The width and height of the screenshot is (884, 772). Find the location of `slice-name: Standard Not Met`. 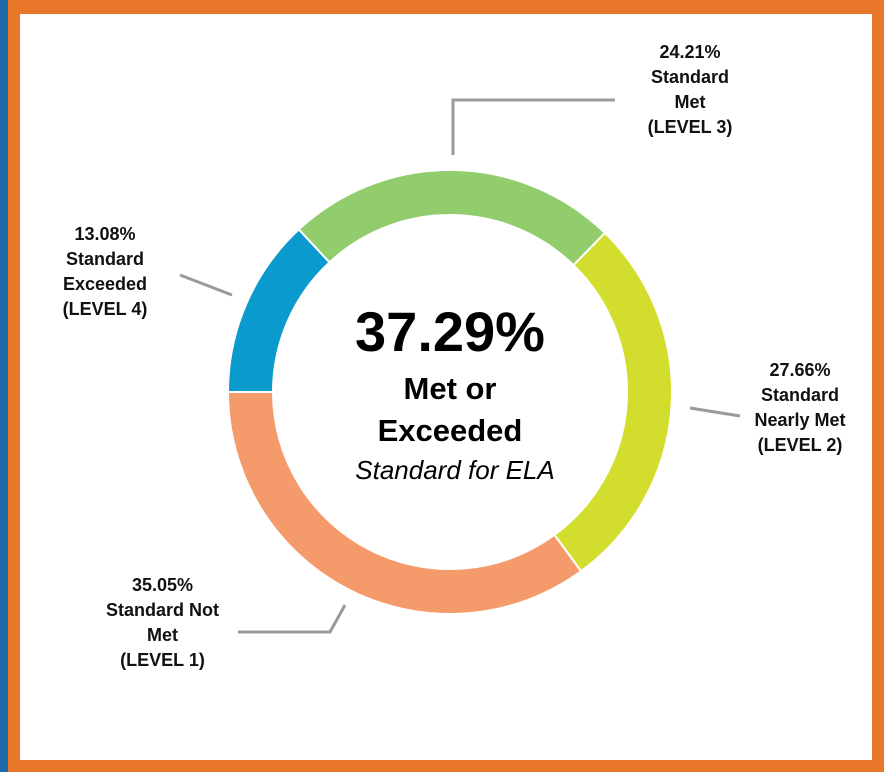

slice-name: Standard Not Met is located at coordinates (162, 622).